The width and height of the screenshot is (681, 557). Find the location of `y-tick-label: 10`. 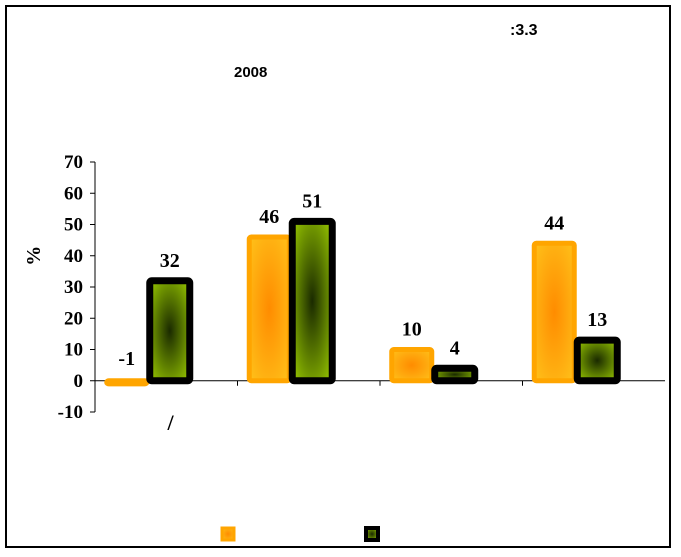

y-tick-label: 10 is located at coordinates (73, 350).